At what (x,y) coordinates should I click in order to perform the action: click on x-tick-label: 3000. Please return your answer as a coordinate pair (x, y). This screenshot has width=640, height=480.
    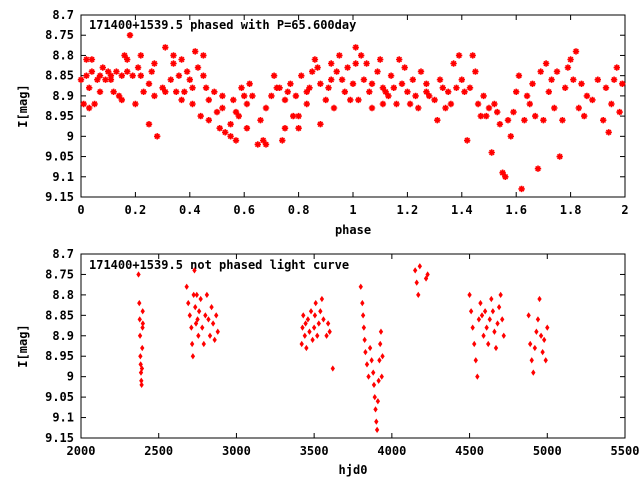
    Looking at the image, I should click on (236, 451).